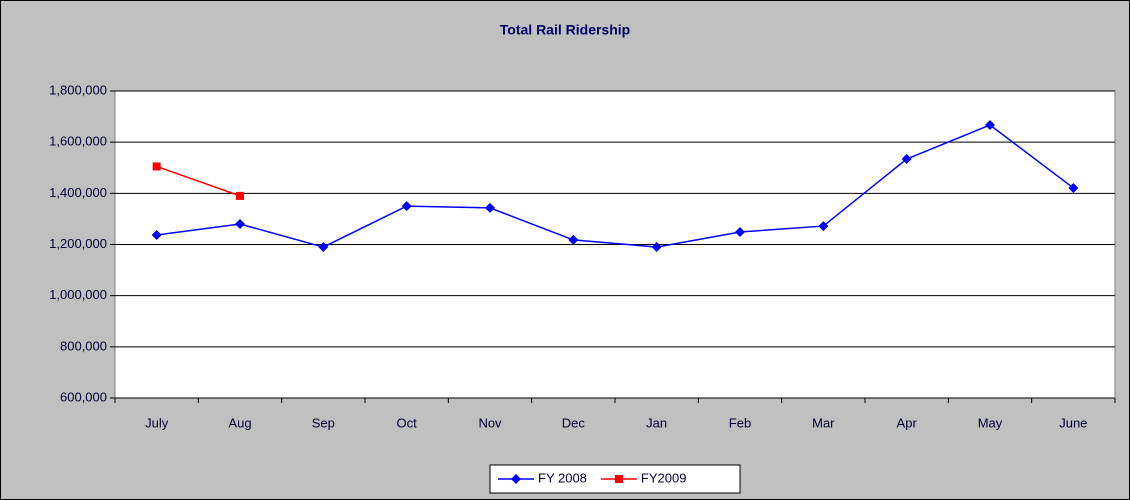  What do you see at coordinates (740, 422) in the screenshot?
I see `x-tick-label: Feb` at bounding box center [740, 422].